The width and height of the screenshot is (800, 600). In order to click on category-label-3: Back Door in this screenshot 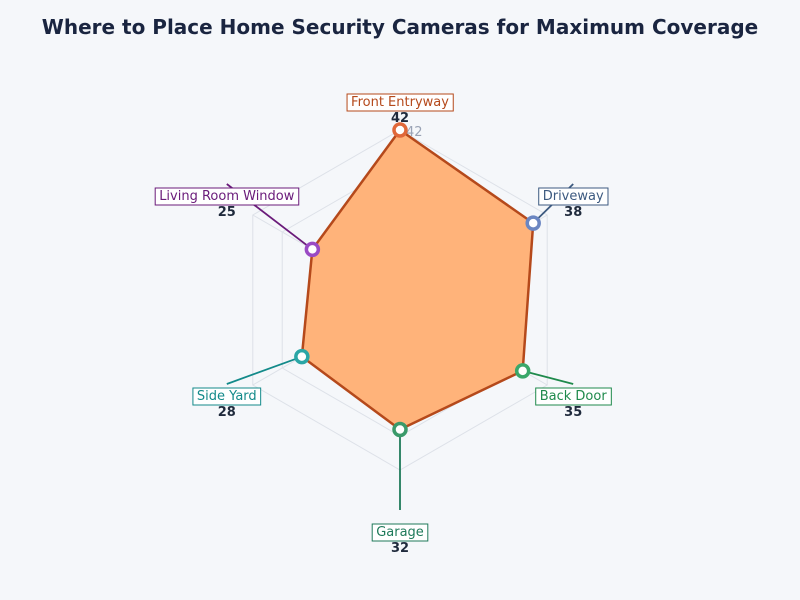, I will do `click(573, 396)`.